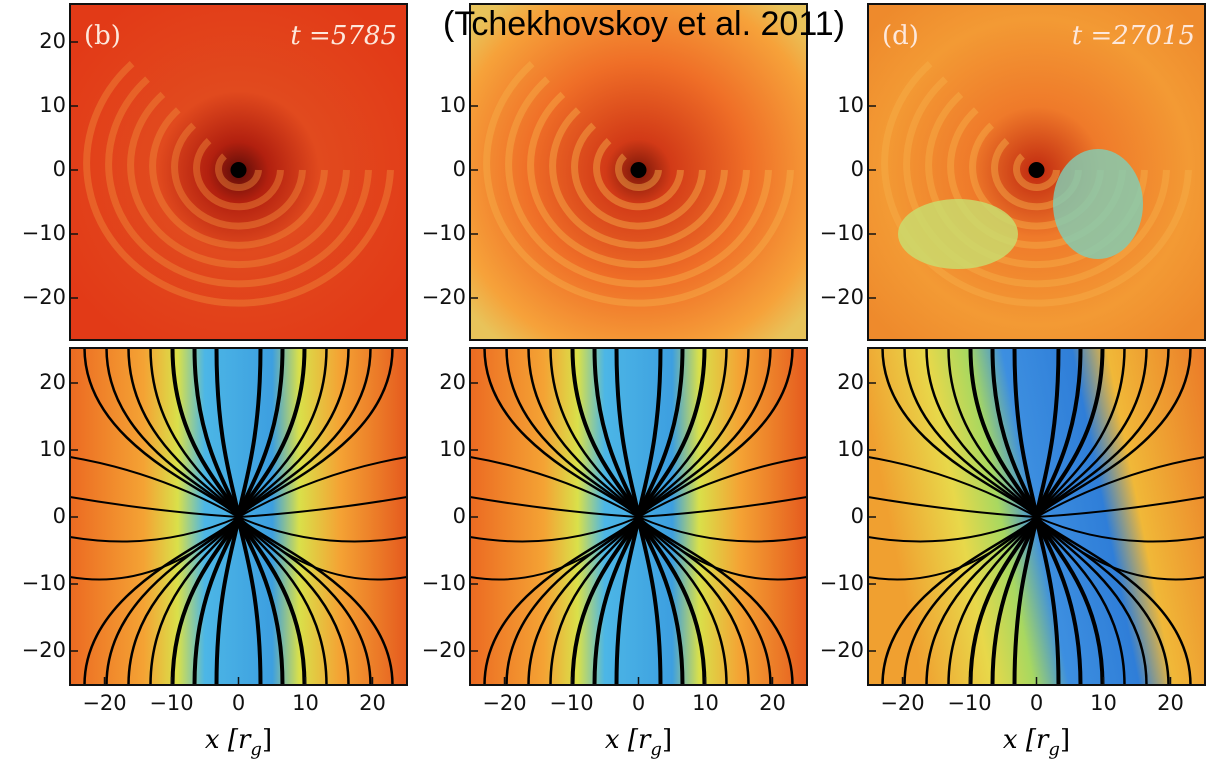  Describe the element at coordinates (1133, 36) in the screenshot. I see `time-label: t =27015` at that location.